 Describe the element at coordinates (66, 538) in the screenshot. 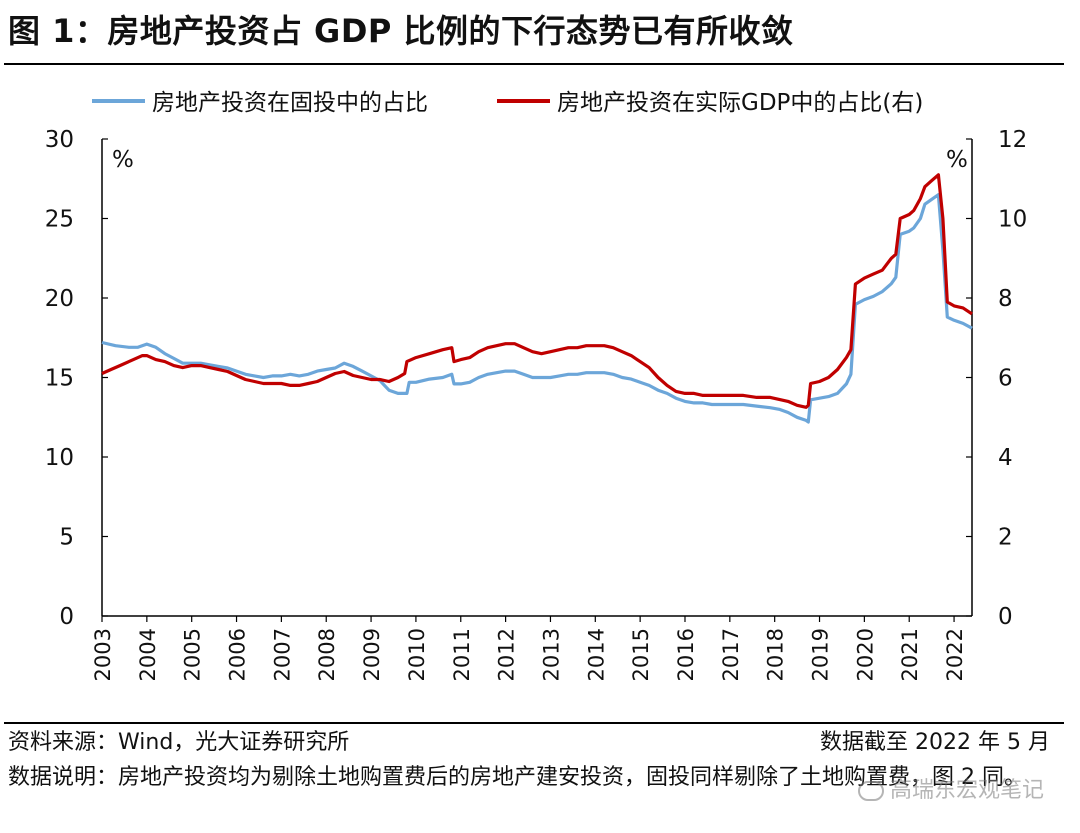

I see `left-tick-label: 5` at that location.